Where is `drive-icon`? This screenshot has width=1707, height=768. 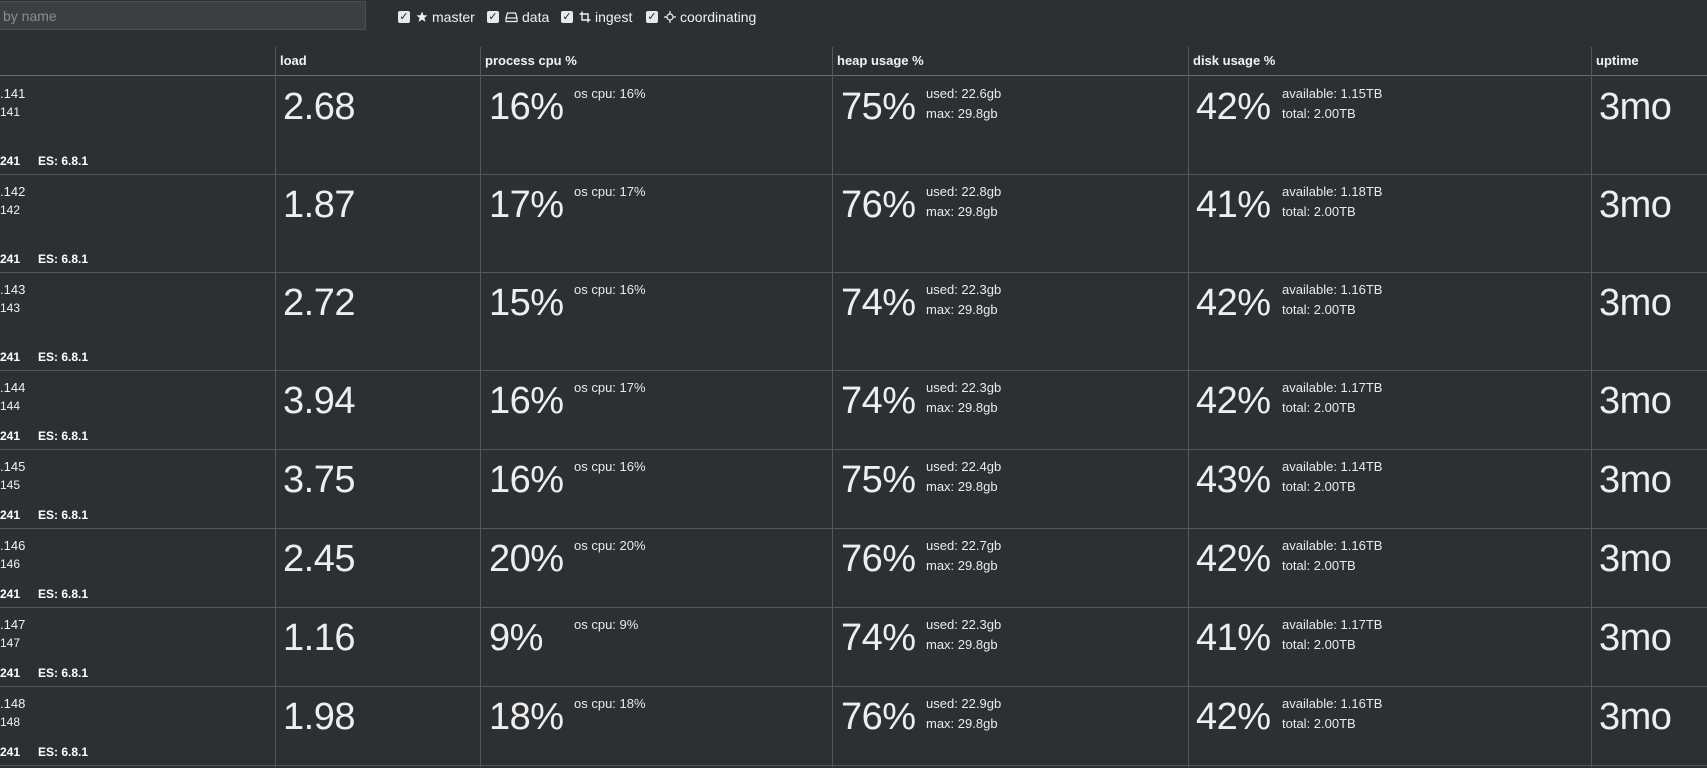 drive-icon is located at coordinates (511, 17).